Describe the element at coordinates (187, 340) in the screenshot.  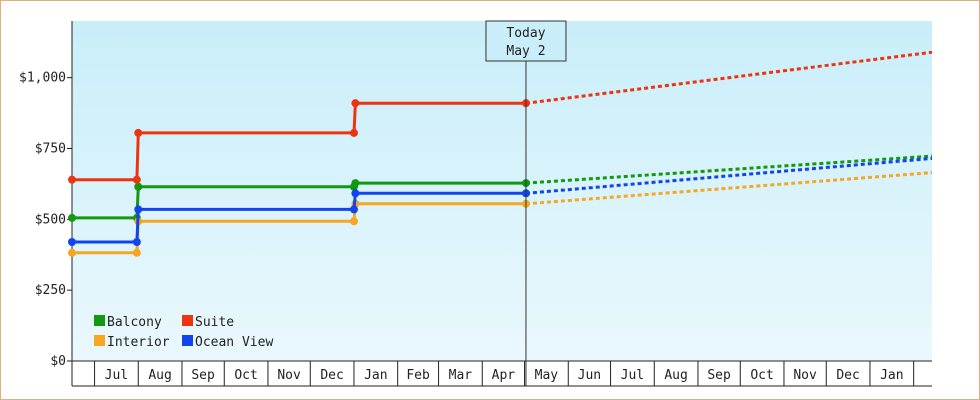
I see `legend-swatch-ocean-view` at that location.